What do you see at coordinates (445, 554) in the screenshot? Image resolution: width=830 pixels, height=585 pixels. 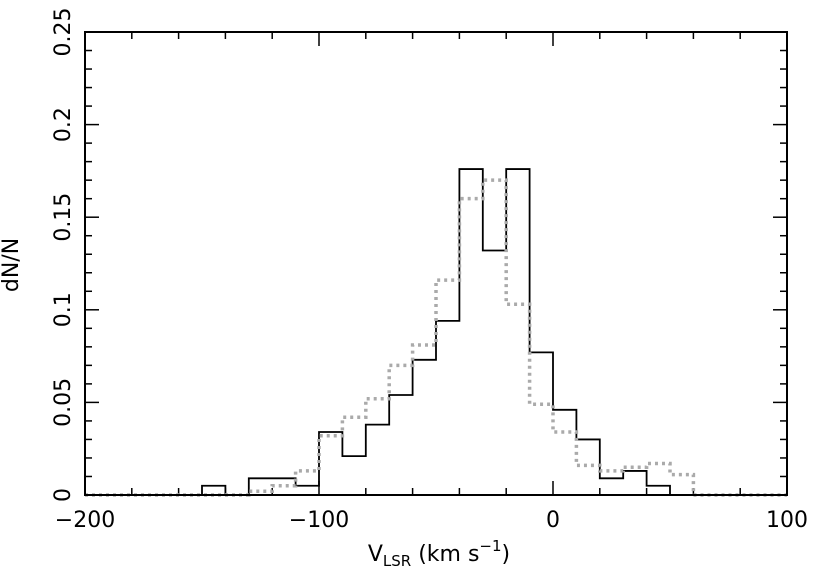 I see `x-axis-title-units: (km s` at bounding box center [445, 554].